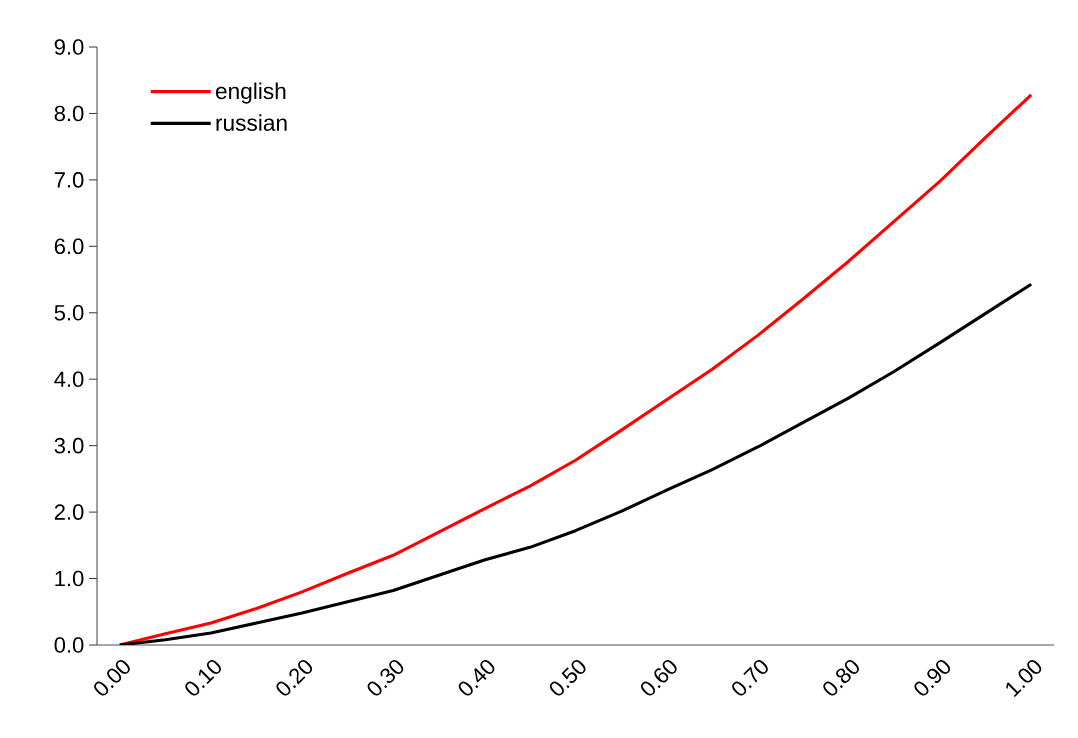 The image size is (1078, 738). I want to click on x-tick-label: 0.70, so click(750, 677).